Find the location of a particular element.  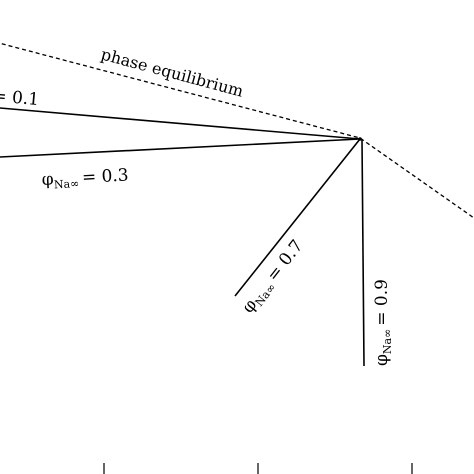

curve-label-0-1: = 0.1 is located at coordinates (20, 98).